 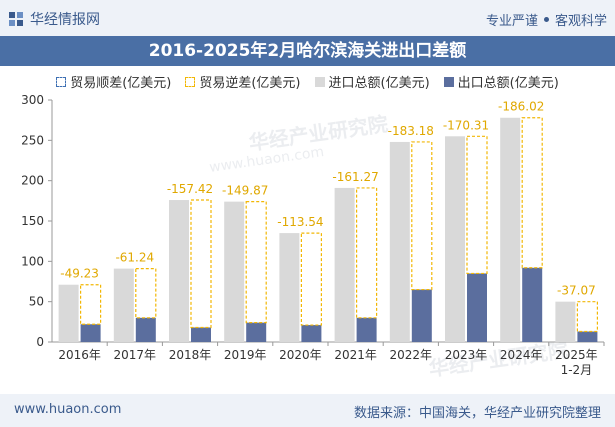 I want to click on tagline-left: 专业严谨, so click(x=511, y=21).